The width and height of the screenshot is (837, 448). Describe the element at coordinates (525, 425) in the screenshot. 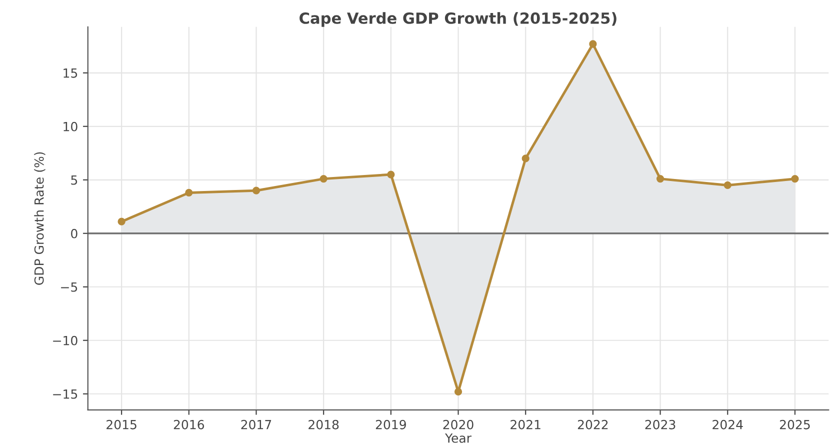

I see `x-tick-label: 2021` at that location.